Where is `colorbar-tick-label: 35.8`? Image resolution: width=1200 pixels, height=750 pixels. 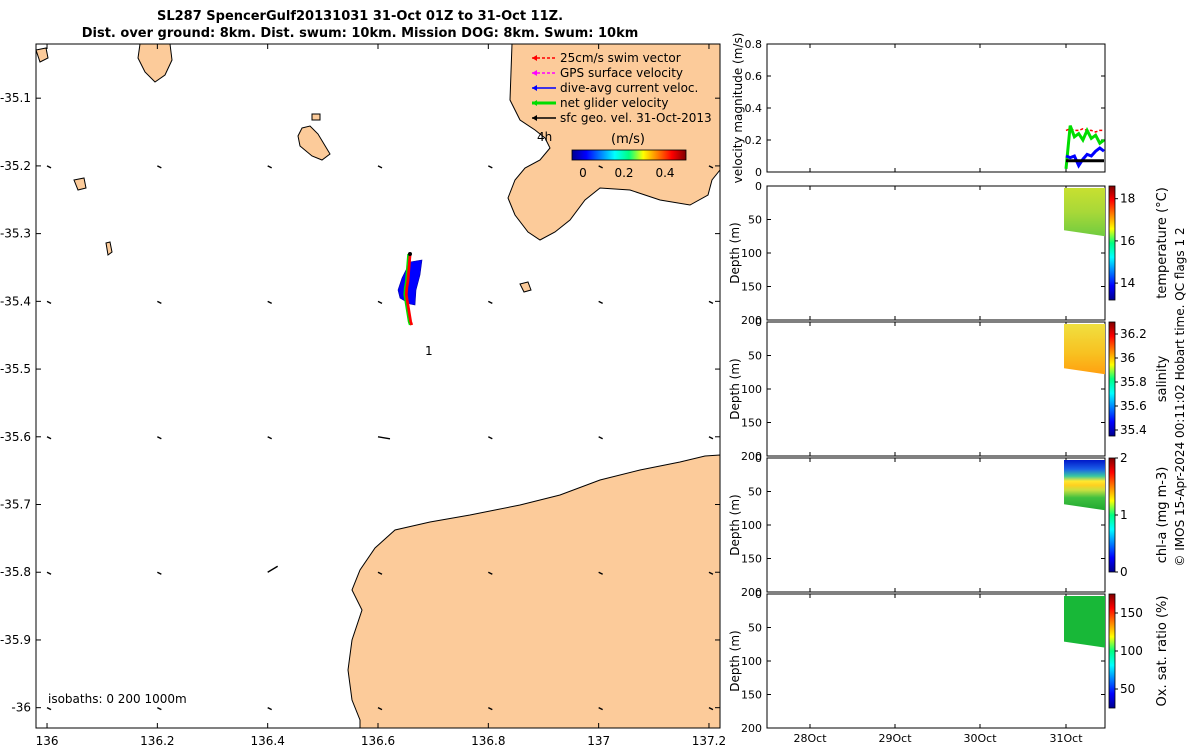
colorbar-tick-label: 35.8 is located at coordinates (1133, 382).